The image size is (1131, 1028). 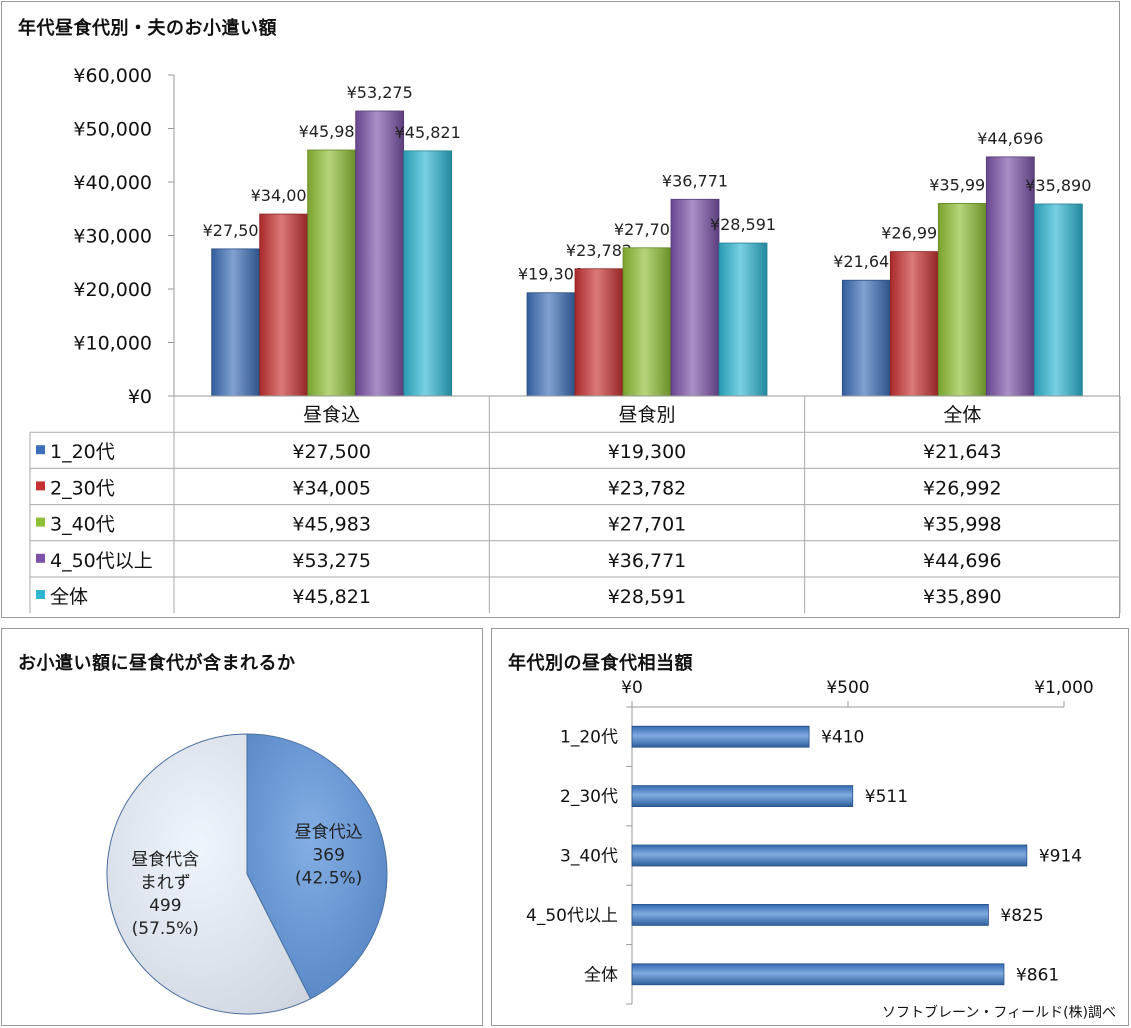 I want to click on bar-1_20代-昼食込, so click(x=236, y=322).